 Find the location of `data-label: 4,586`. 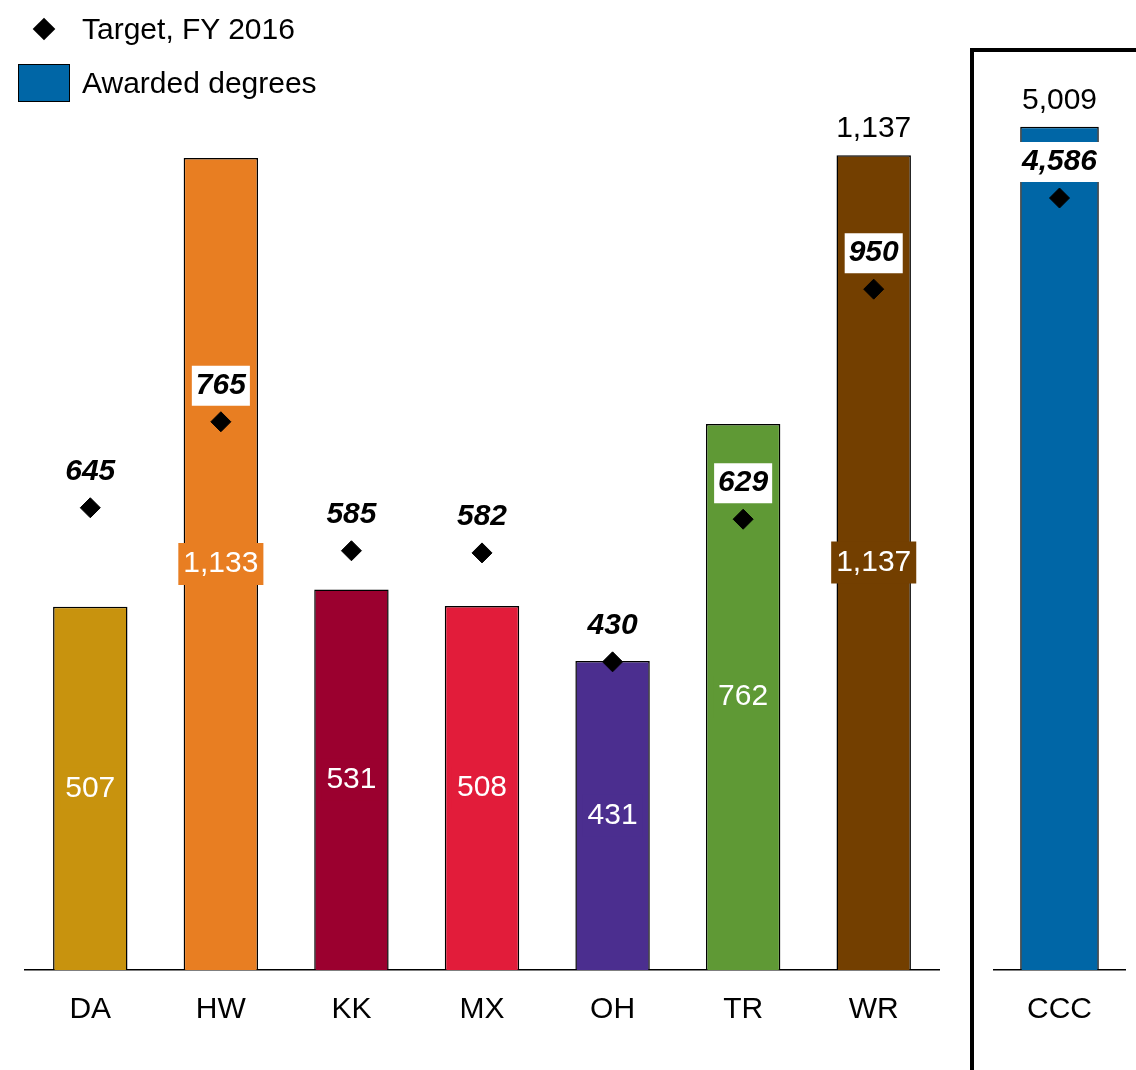

data-label: 4,586 is located at coordinates (1059, 160).